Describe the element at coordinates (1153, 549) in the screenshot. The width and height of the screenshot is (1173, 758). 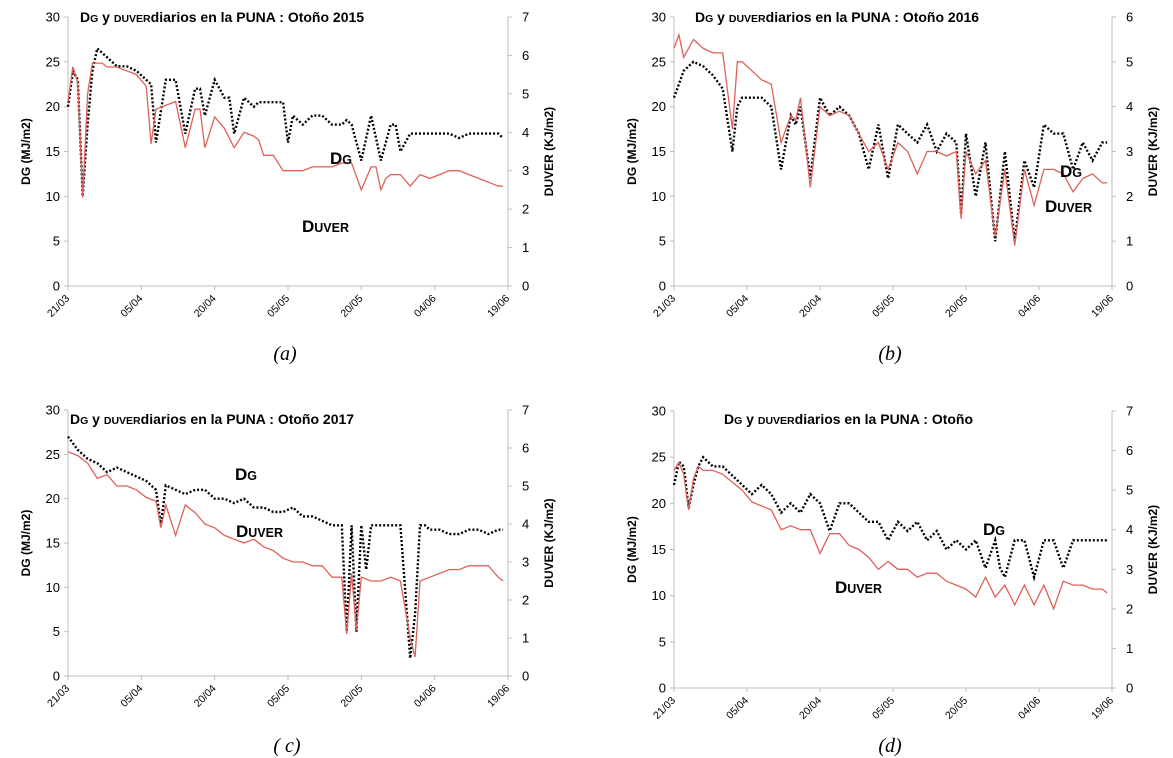
I see `right-axis-title: DUVER (KJ/m2)` at that location.